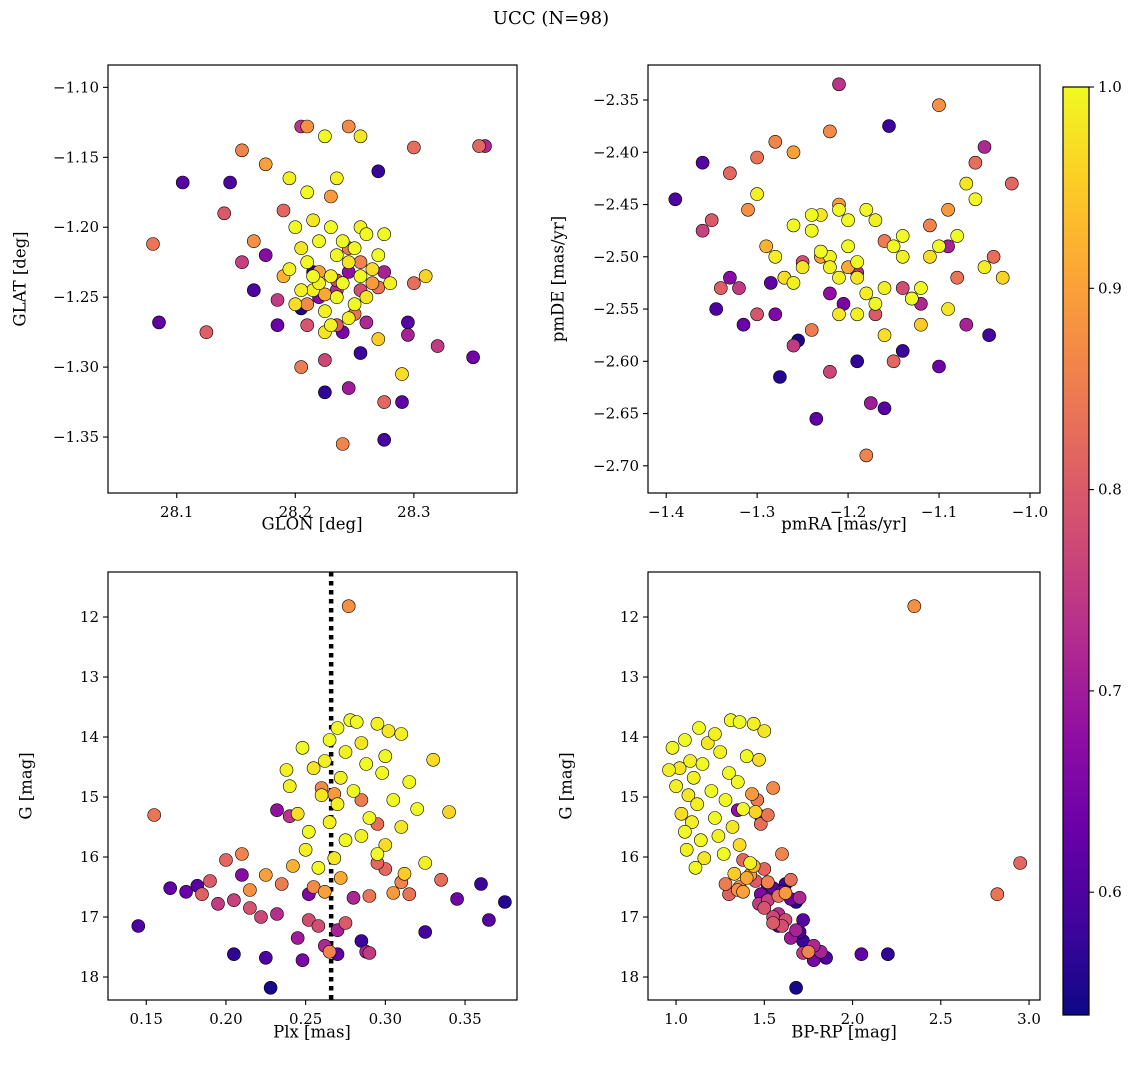 This screenshot has height=1068, width=1136. Describe the element at coordinates (666, 512) in the screenshot. I see `x-tick-label: −1.4` at that location.